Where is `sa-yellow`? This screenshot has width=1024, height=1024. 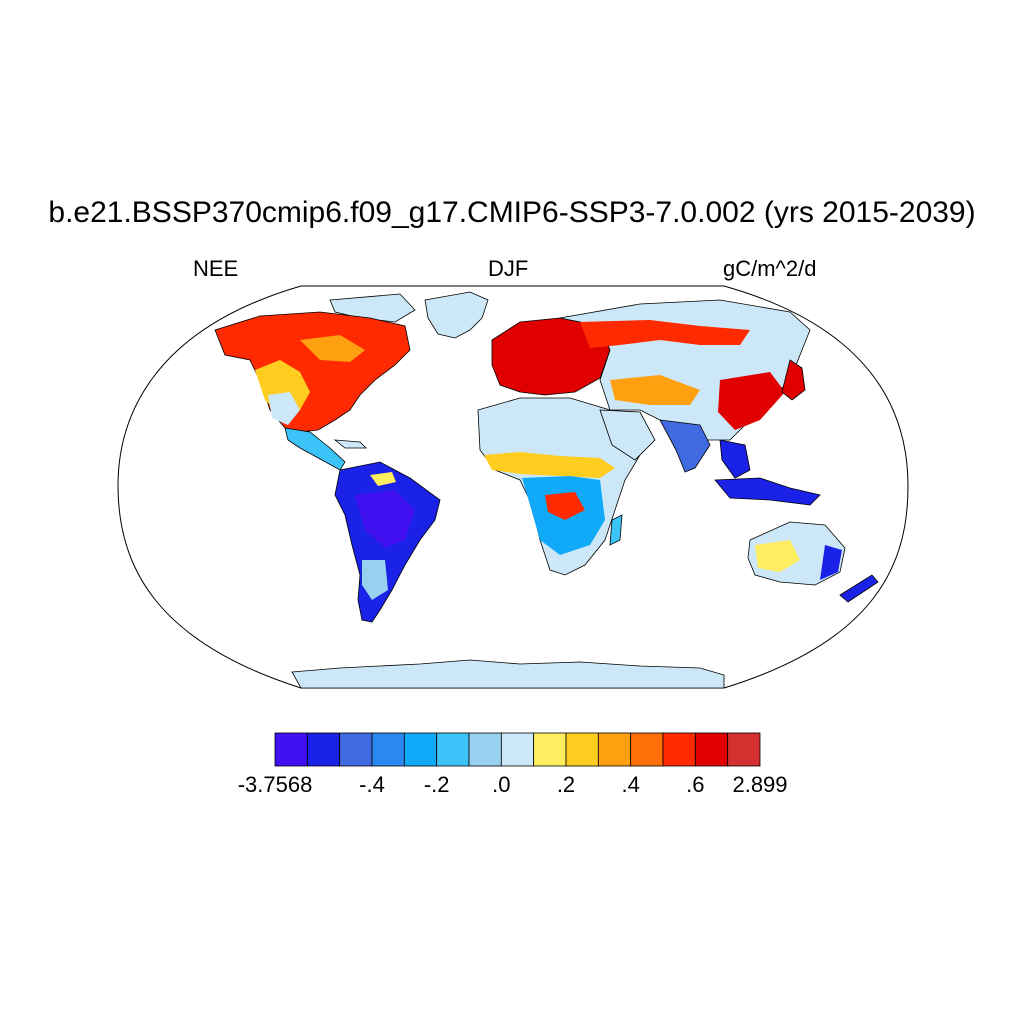 sa-yellow is located at coordinates (383, 479).